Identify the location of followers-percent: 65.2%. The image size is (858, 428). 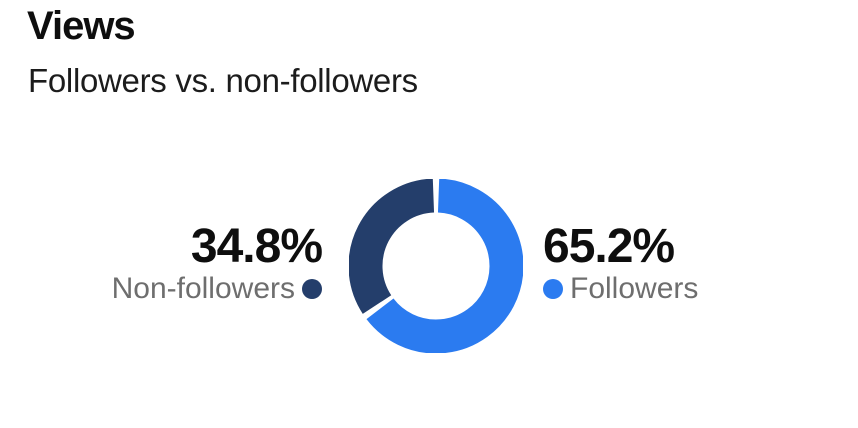
(609, 246).